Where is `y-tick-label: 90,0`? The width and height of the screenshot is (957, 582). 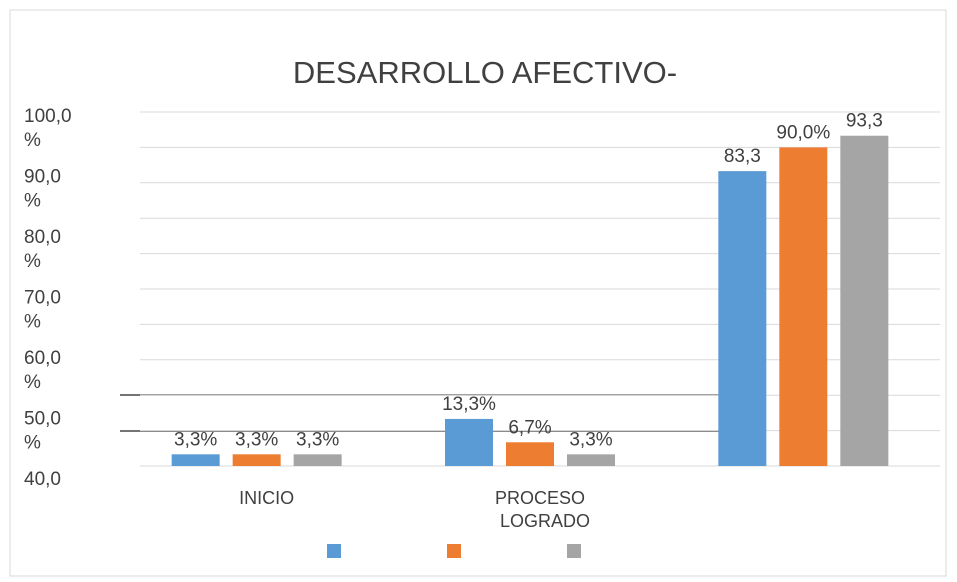 y-tick-label: 90,0 is located at coordinates (42, 177).